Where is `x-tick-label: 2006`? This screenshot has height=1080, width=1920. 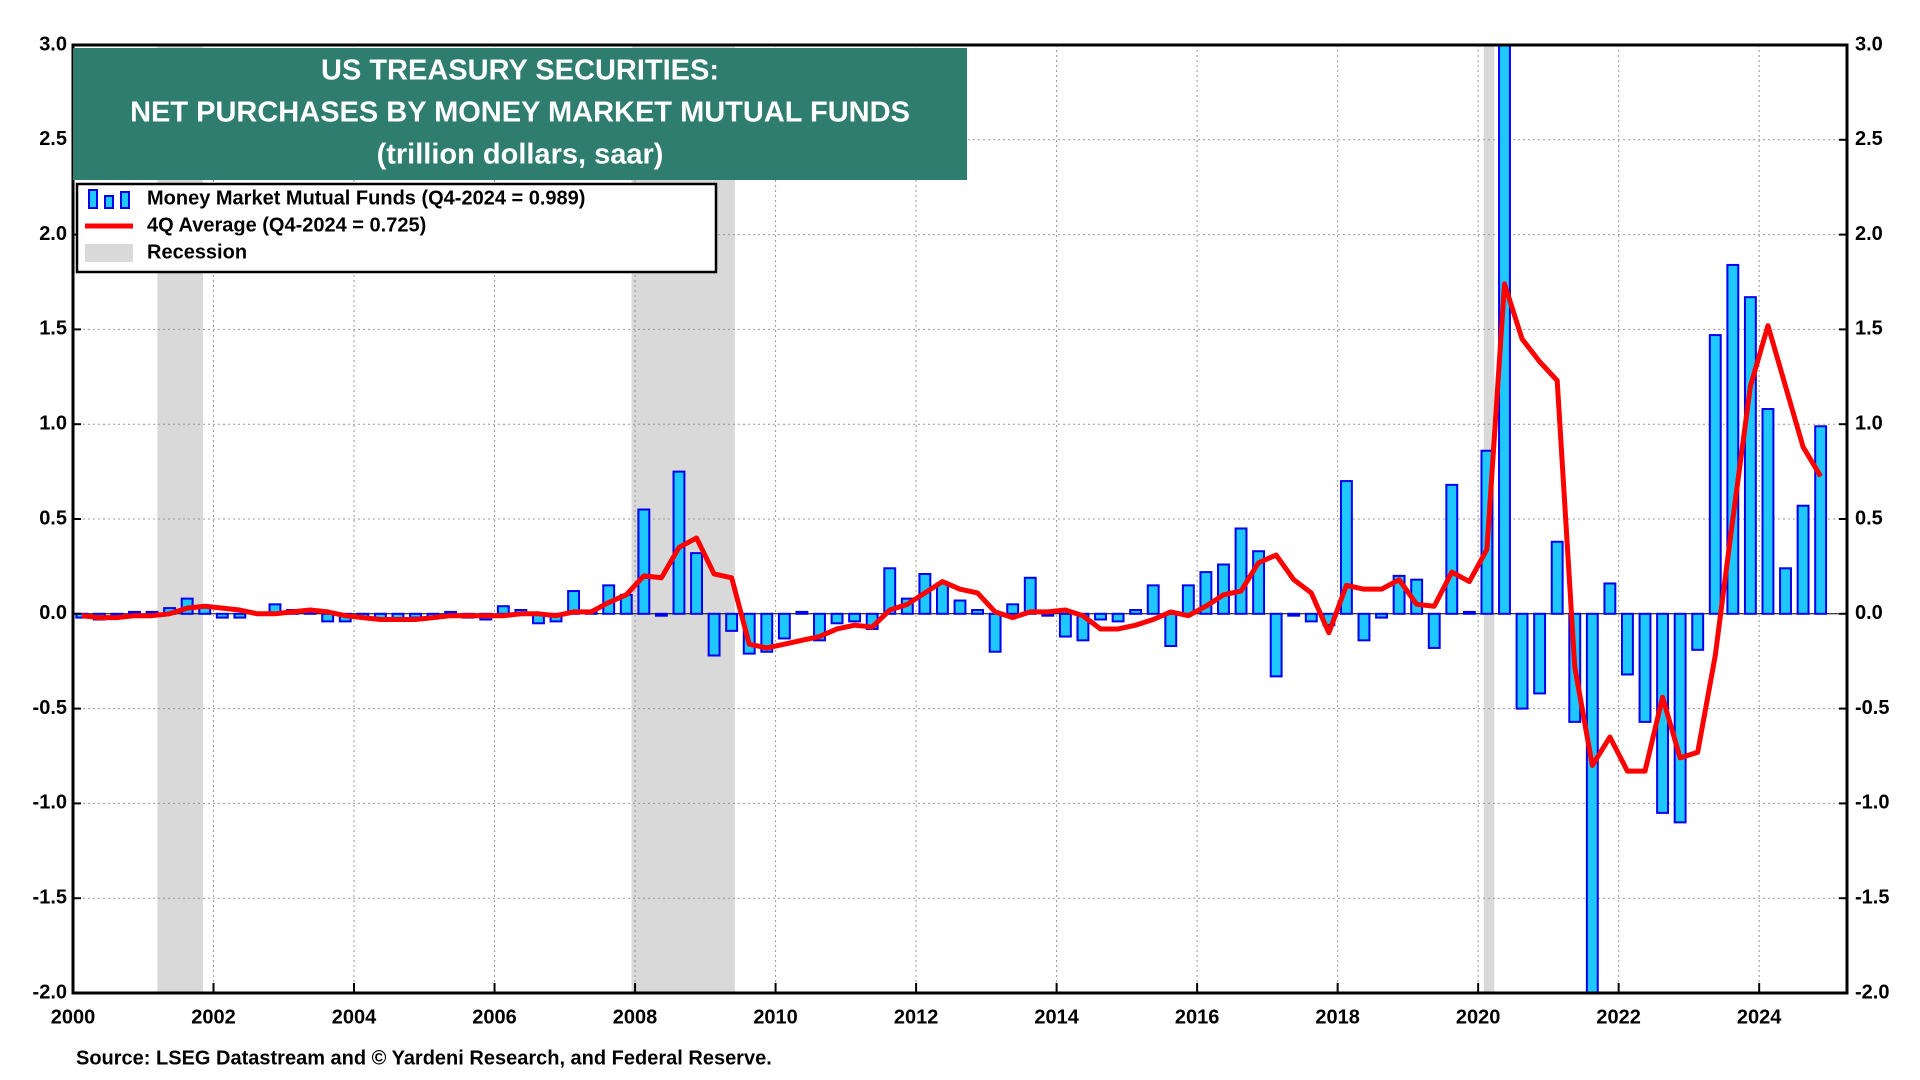
x-tick-label: 2006 is located at coordinates (494, 1017).